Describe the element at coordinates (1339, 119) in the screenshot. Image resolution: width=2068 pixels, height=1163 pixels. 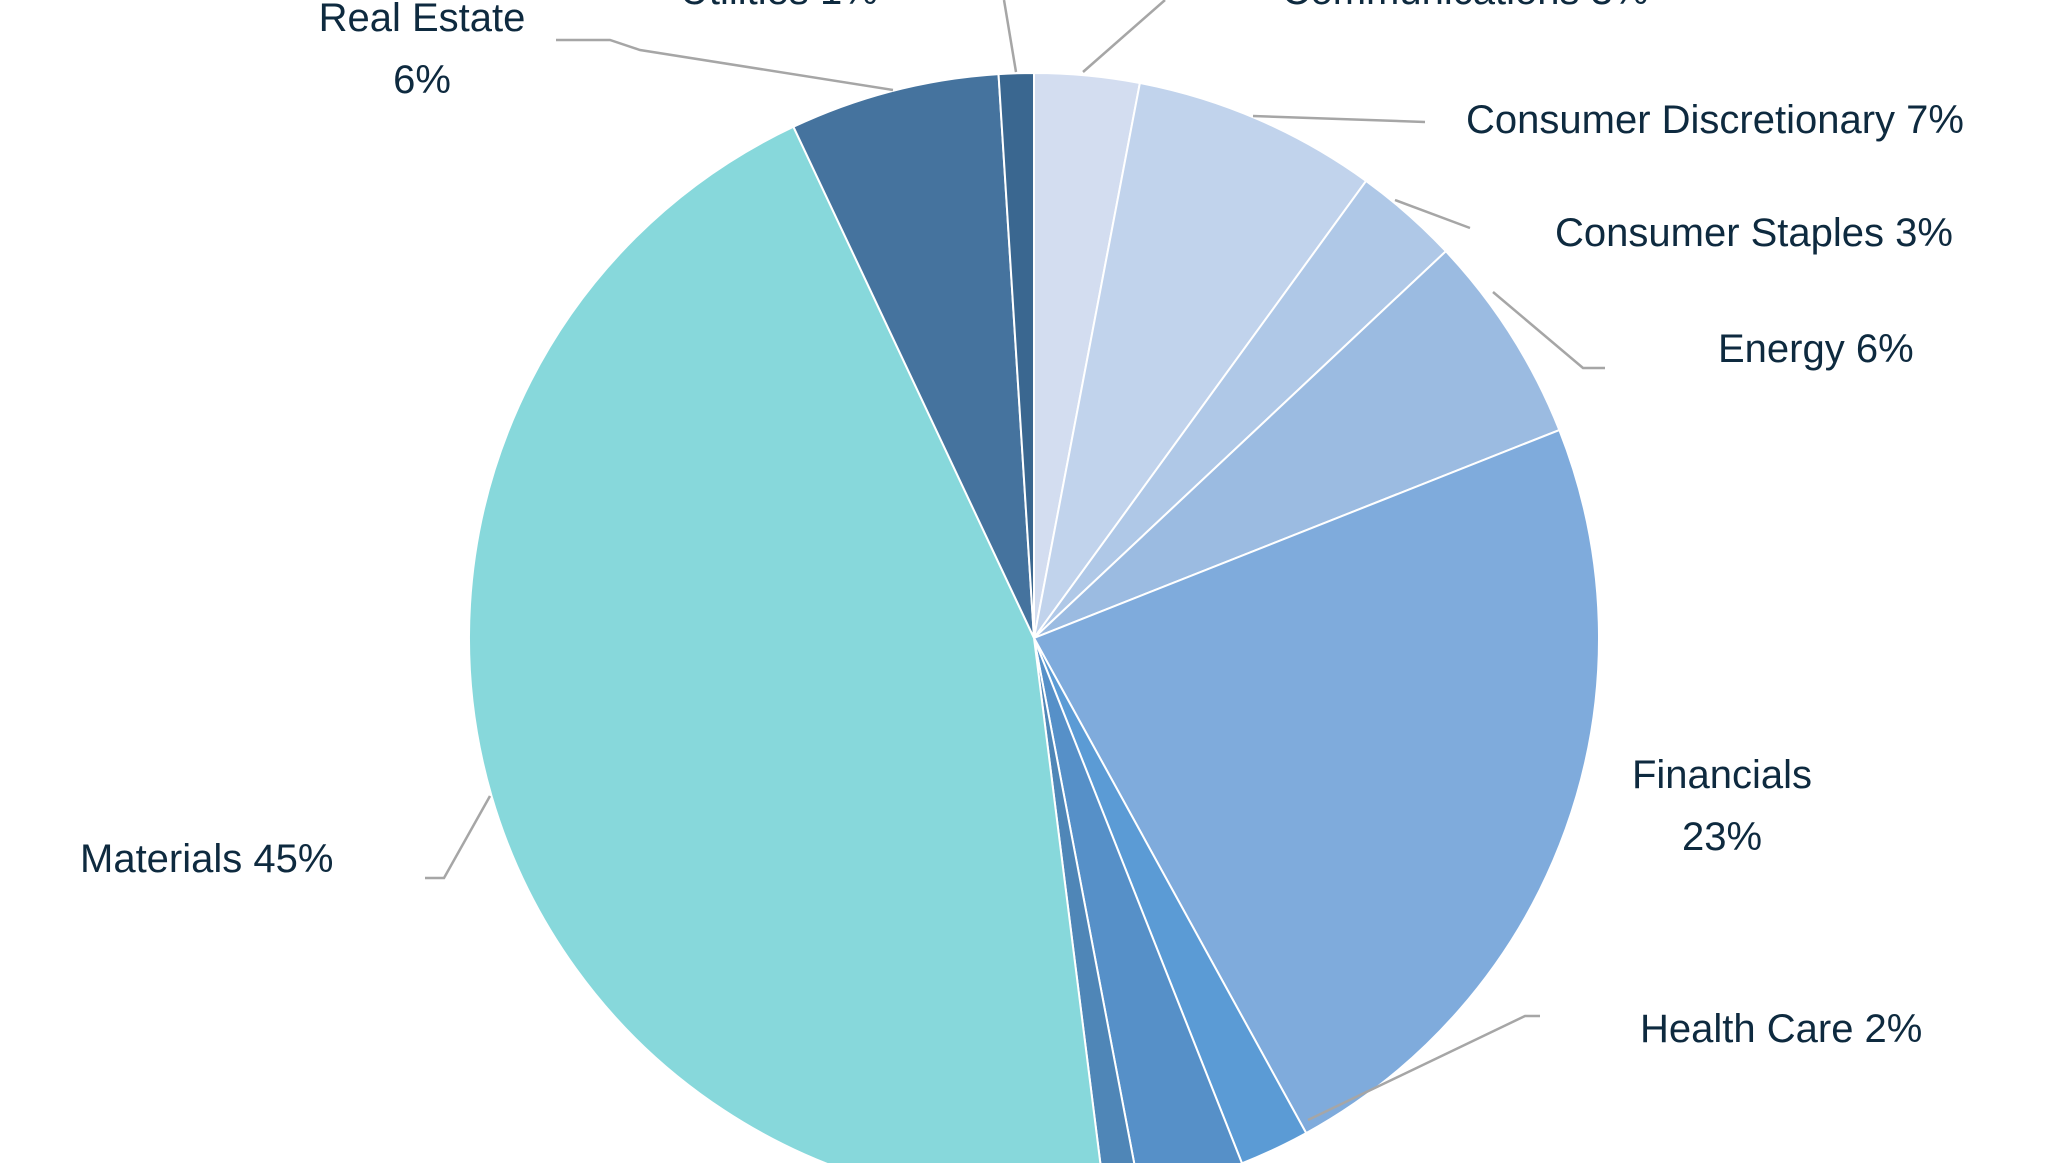
I see `leader-consumer-discretionary` at that location.